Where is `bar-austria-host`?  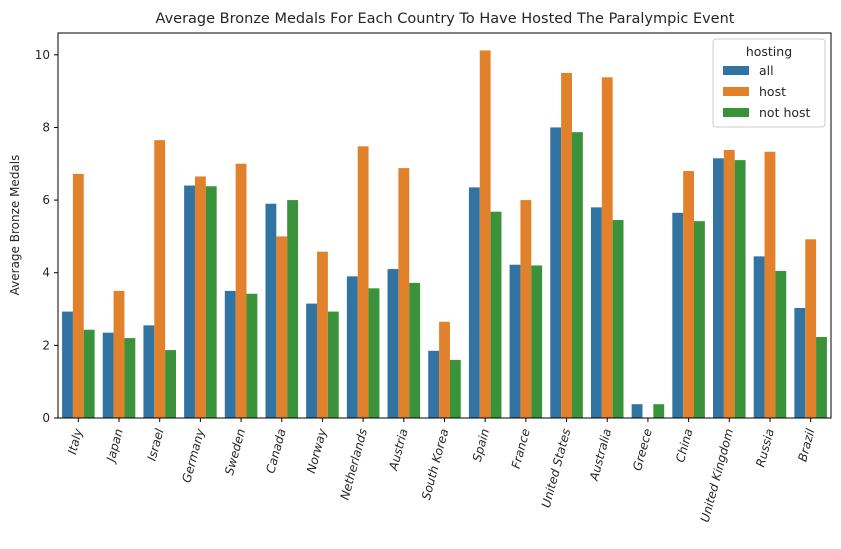 bar-austria-host is located at coordinates (404, 293).